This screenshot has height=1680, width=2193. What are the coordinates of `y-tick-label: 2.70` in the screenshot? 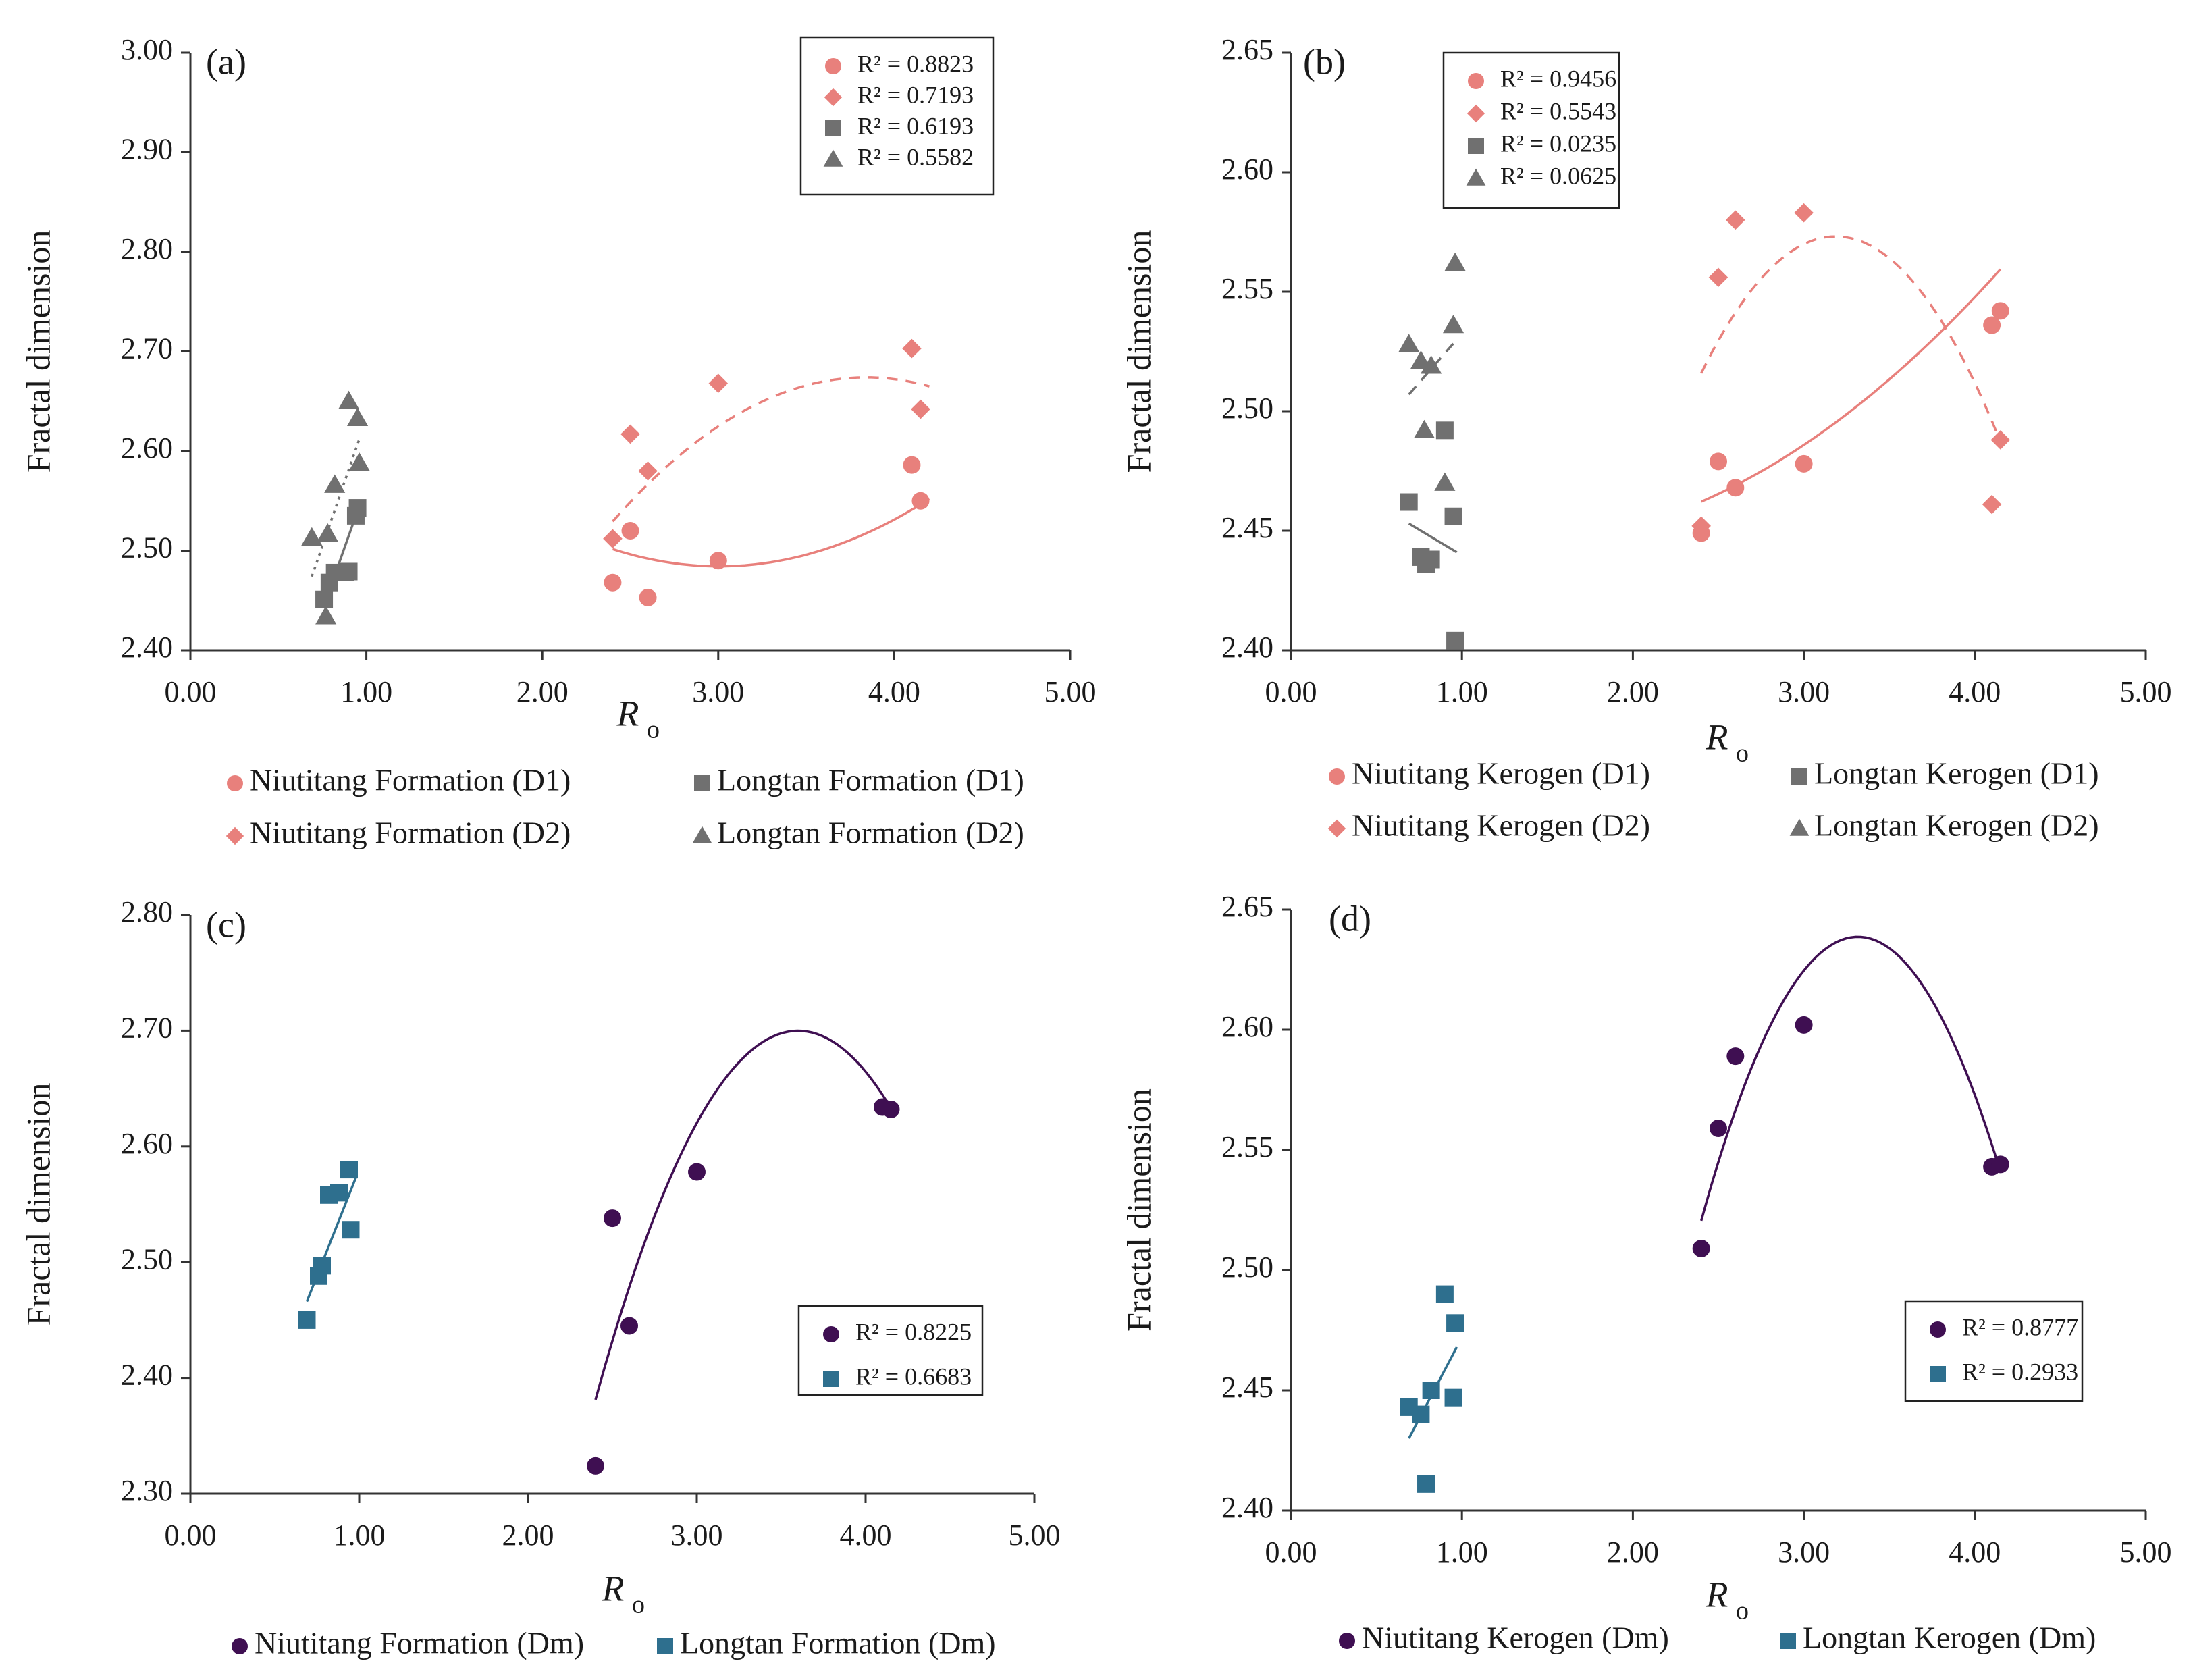 It's located at (147, 349).